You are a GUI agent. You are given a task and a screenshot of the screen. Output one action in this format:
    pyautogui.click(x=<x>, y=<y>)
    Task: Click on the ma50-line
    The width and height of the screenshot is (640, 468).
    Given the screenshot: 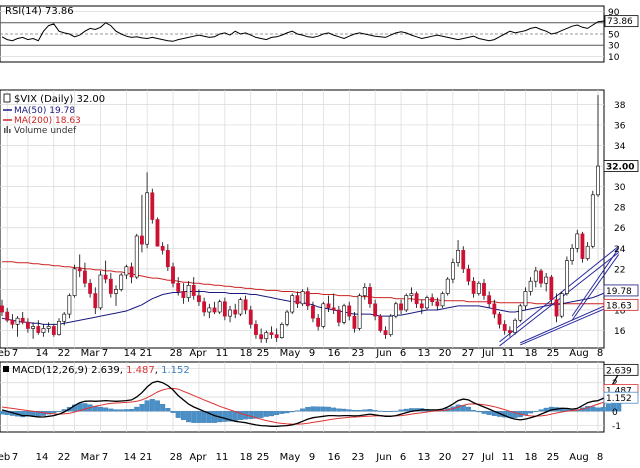 What is the action you would take?
    pyautogui.click(x=305, y=308)
    